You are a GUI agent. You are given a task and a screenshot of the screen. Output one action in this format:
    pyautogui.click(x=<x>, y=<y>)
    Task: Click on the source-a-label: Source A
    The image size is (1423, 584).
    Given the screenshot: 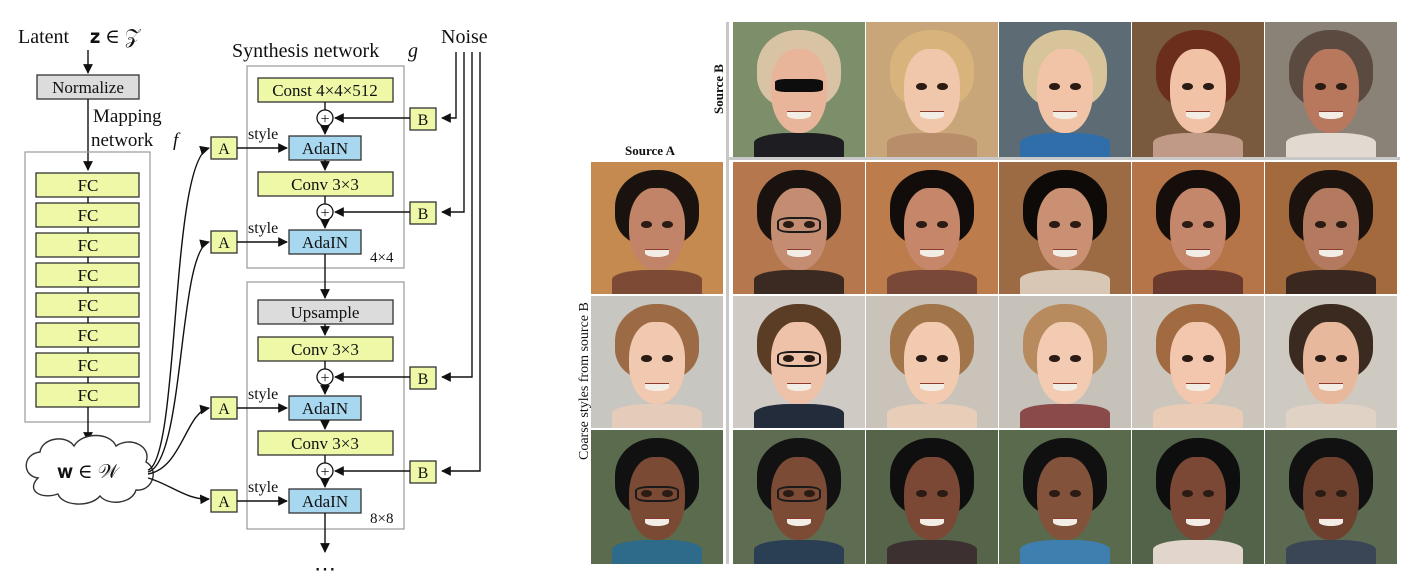 What is the action you would take?
    pyautogui.click(x=650, y=150)
    